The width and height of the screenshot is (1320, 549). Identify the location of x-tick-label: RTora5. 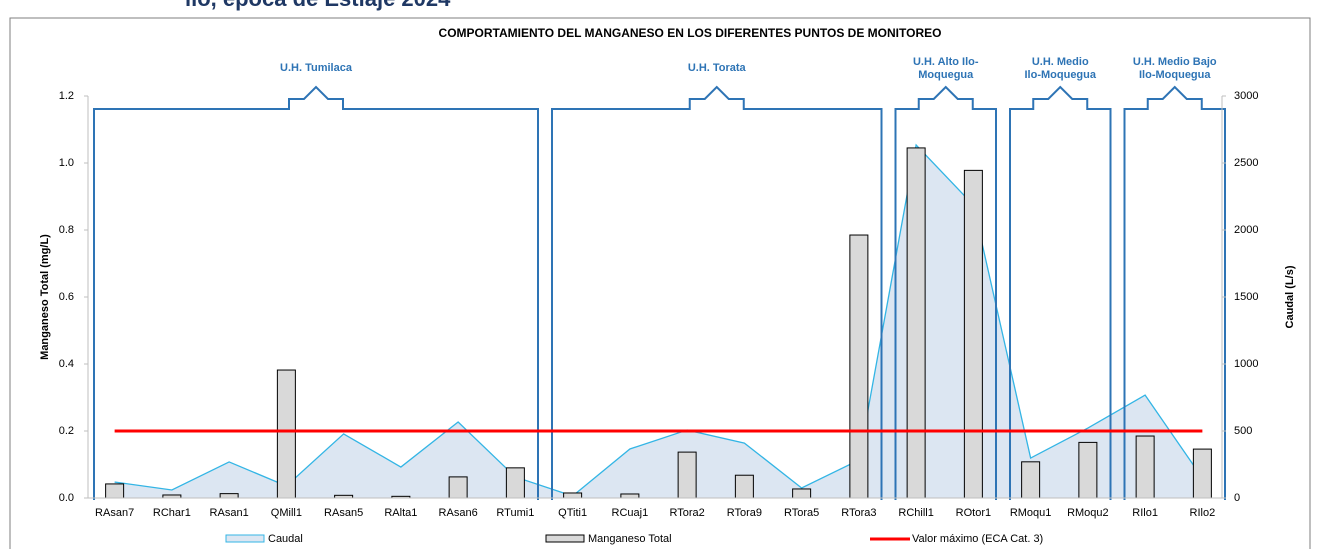
(801, 513).